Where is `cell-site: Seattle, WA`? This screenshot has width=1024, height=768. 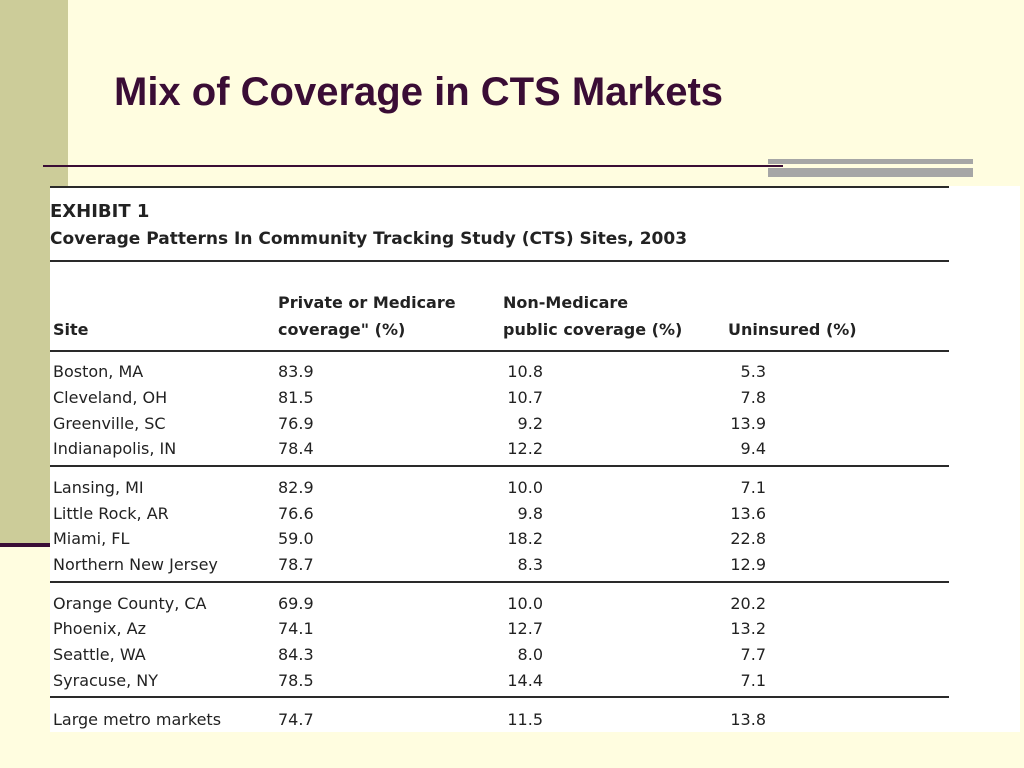 cell-site: Seattle, WA is located at coordinates (99, 654).